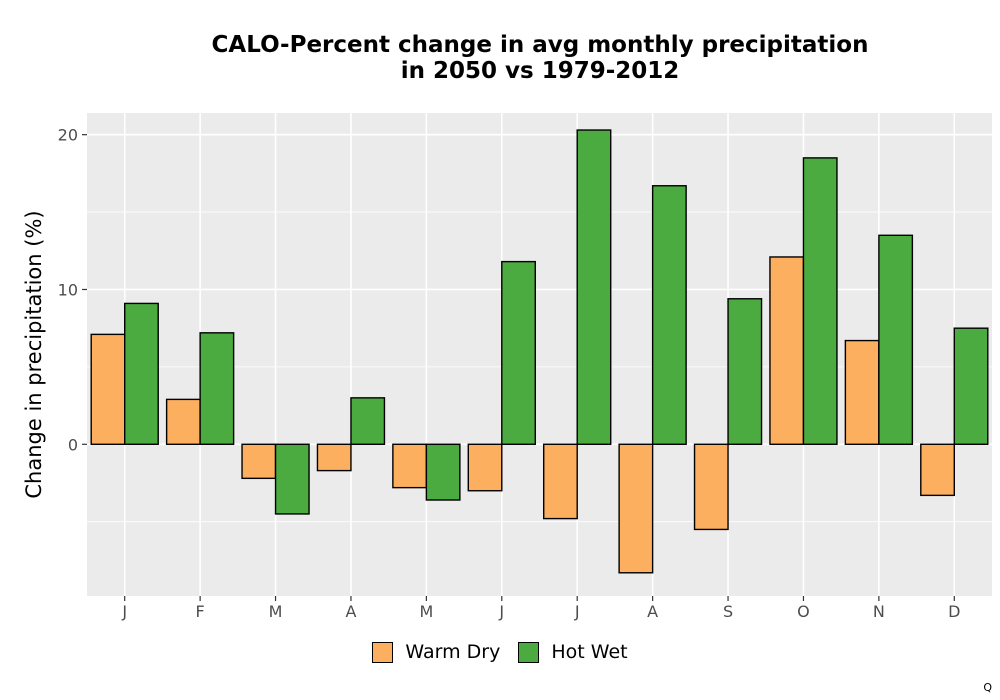  What do you see at coordinates (68, 135) in the screenshot?
I see `y-tick-label: 20` at bounding box center [68, 135].